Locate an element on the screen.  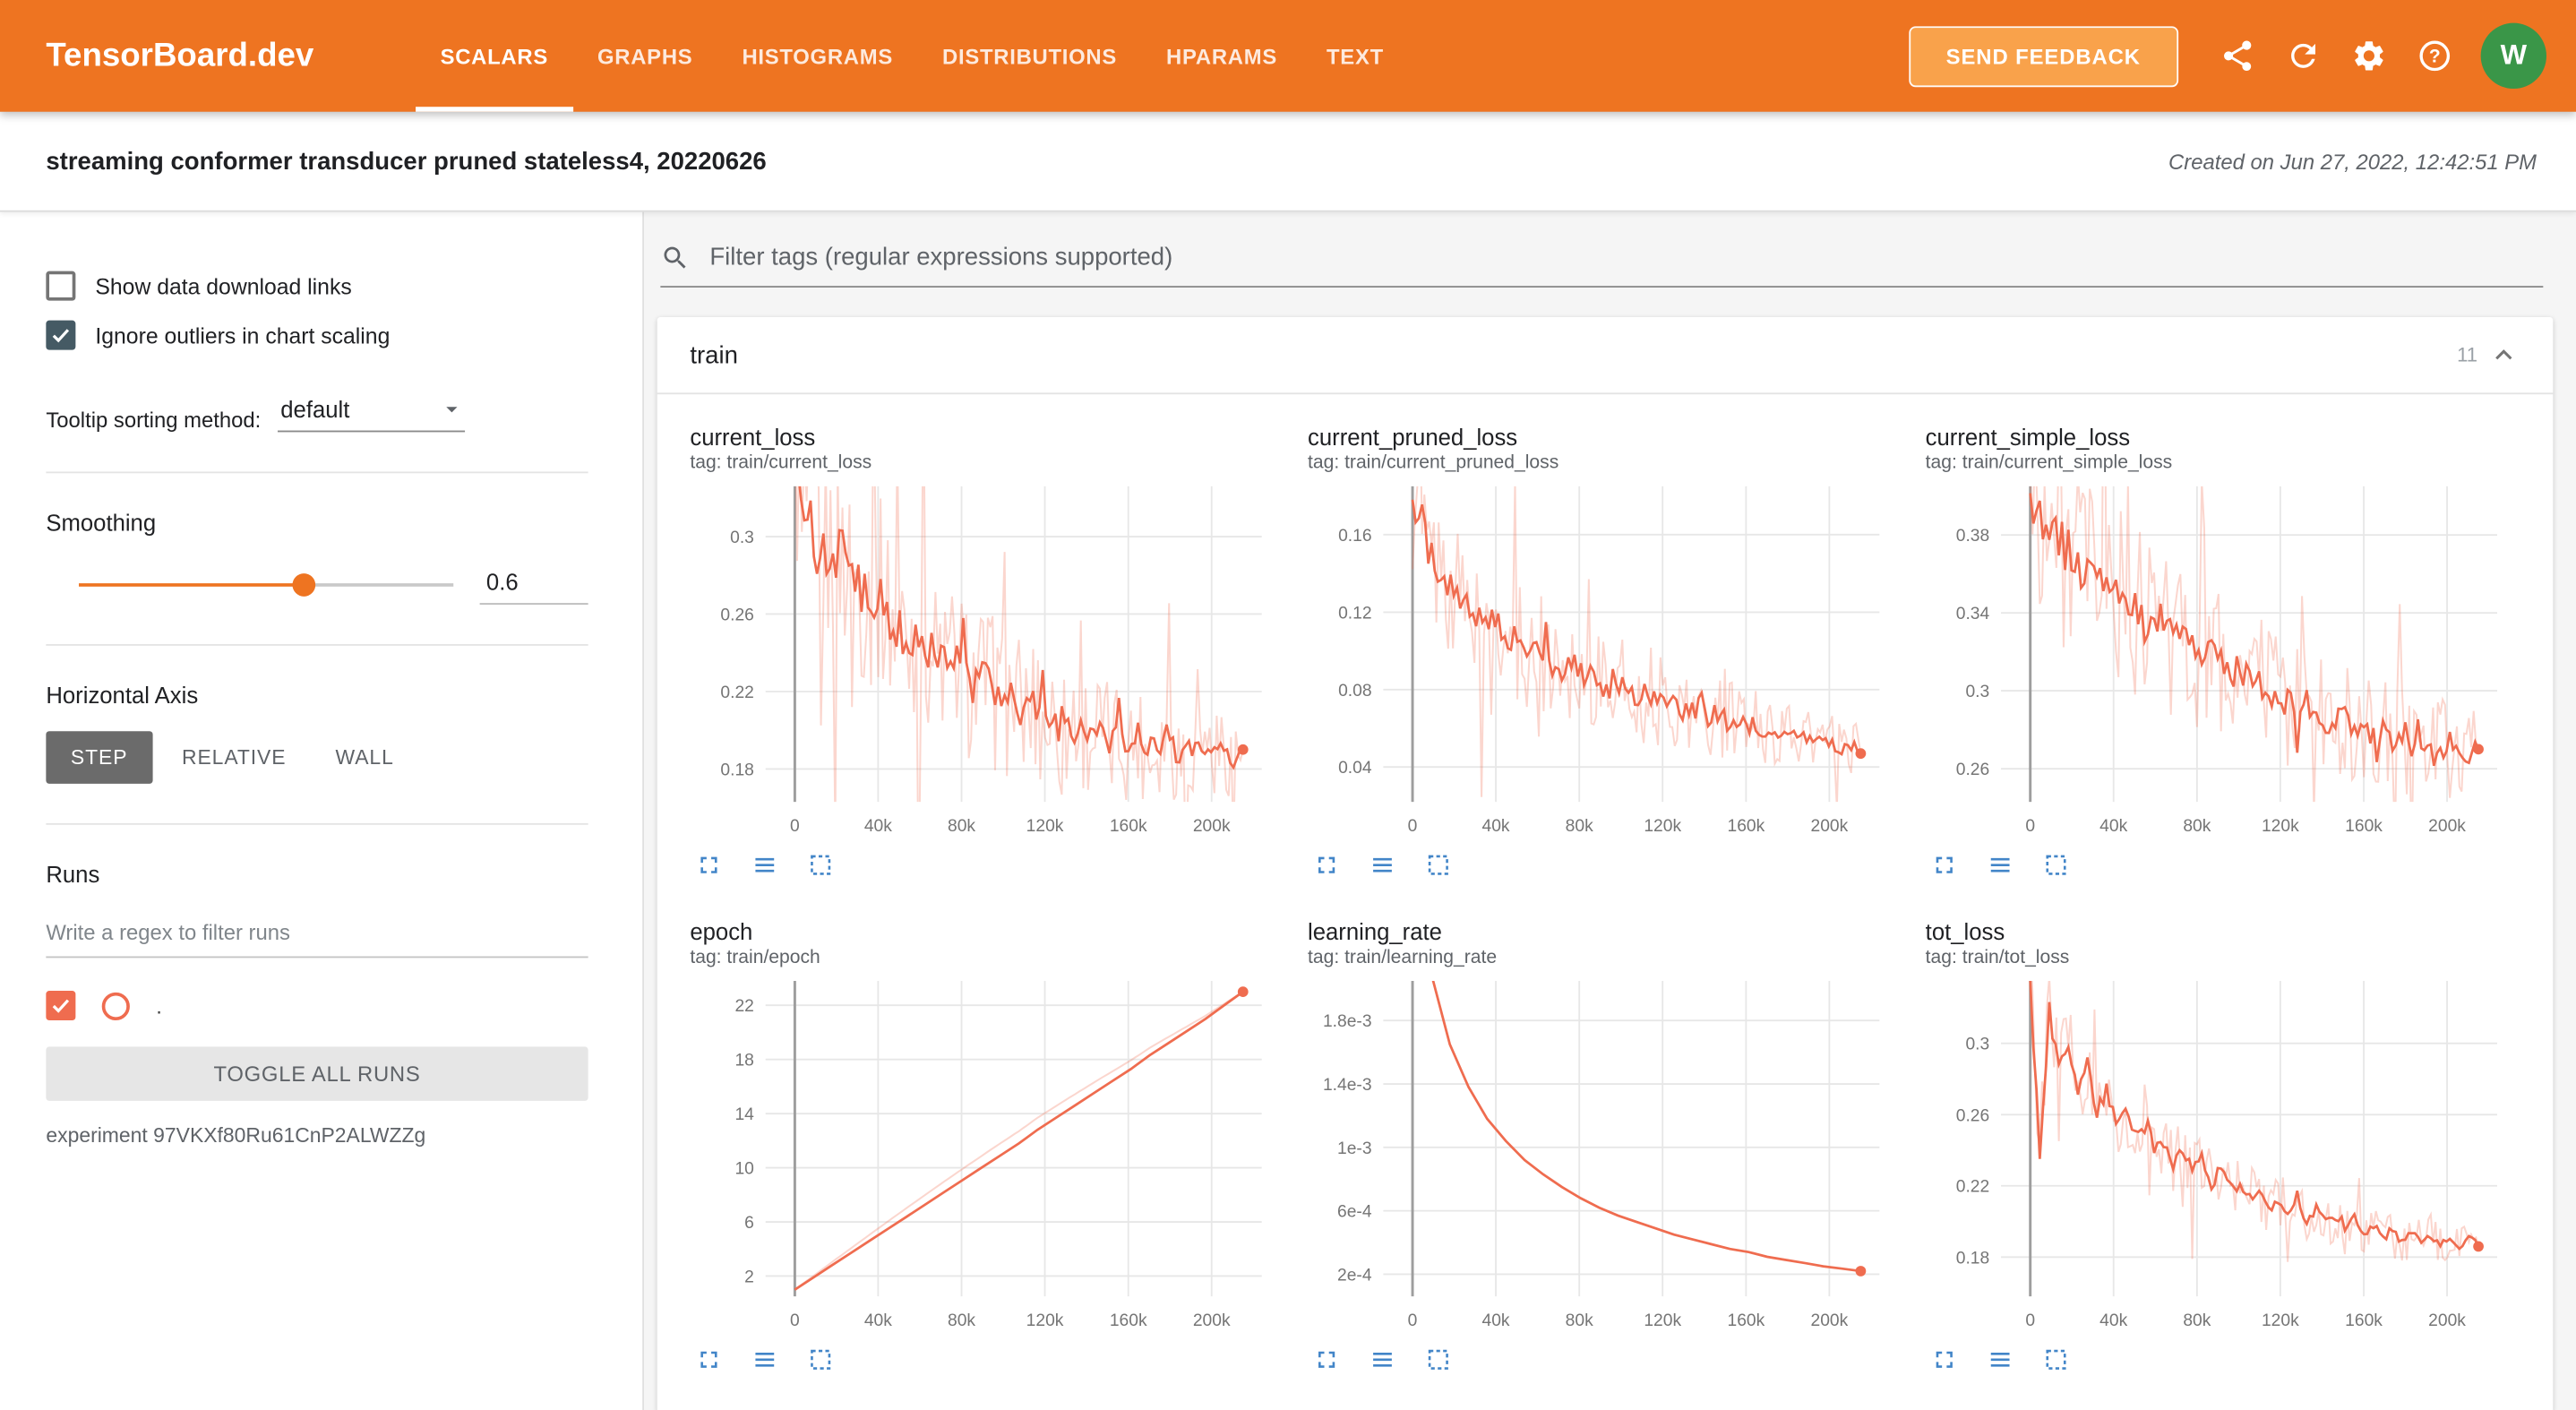
help-icon: ? is located at coordinates (2435, 56).